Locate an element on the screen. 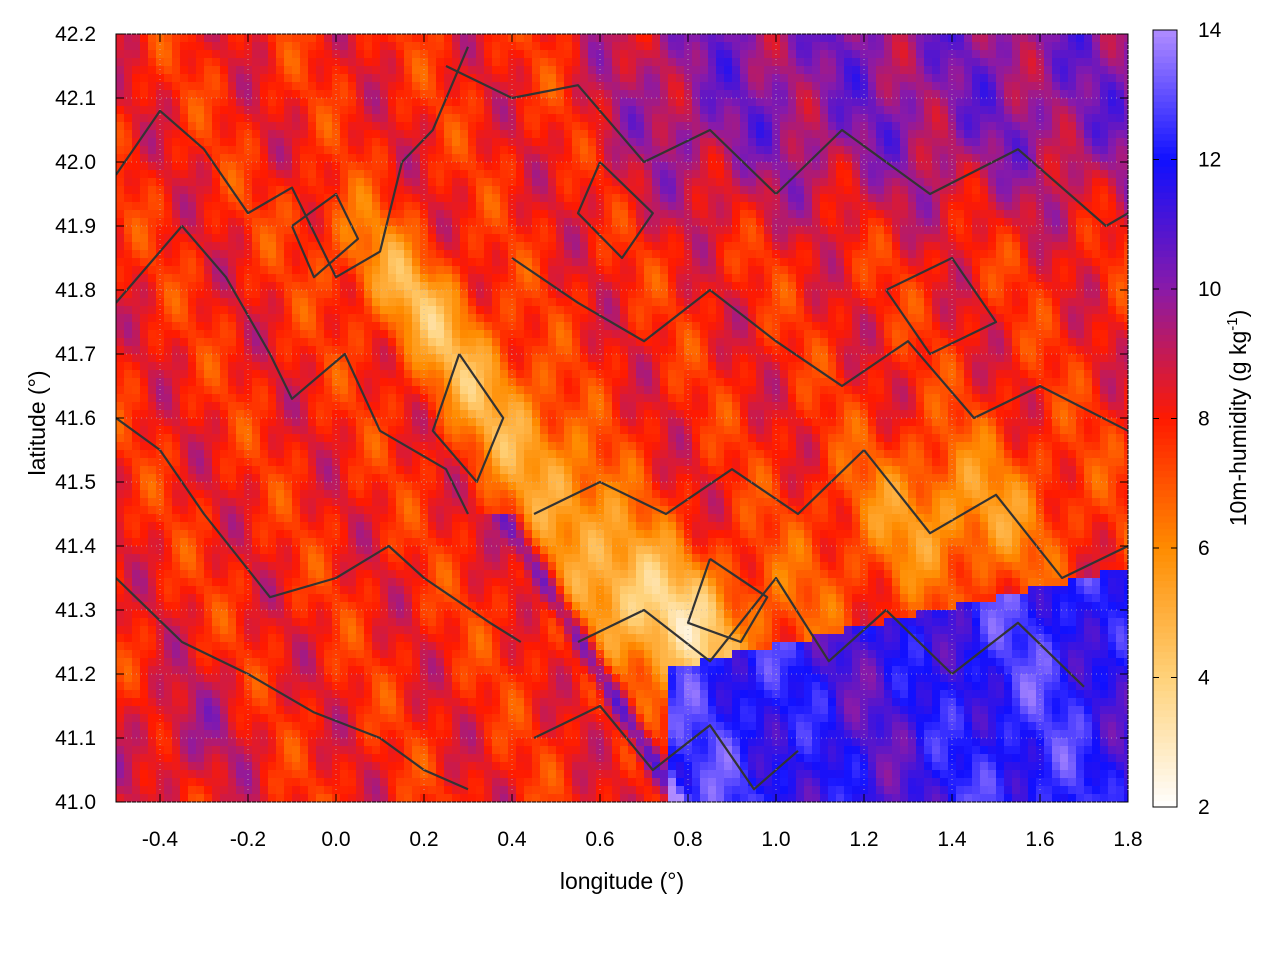 This screenshot has height=960, width=1280. colorbar-tick-label: 10 is located at coordinates (1209, 289).